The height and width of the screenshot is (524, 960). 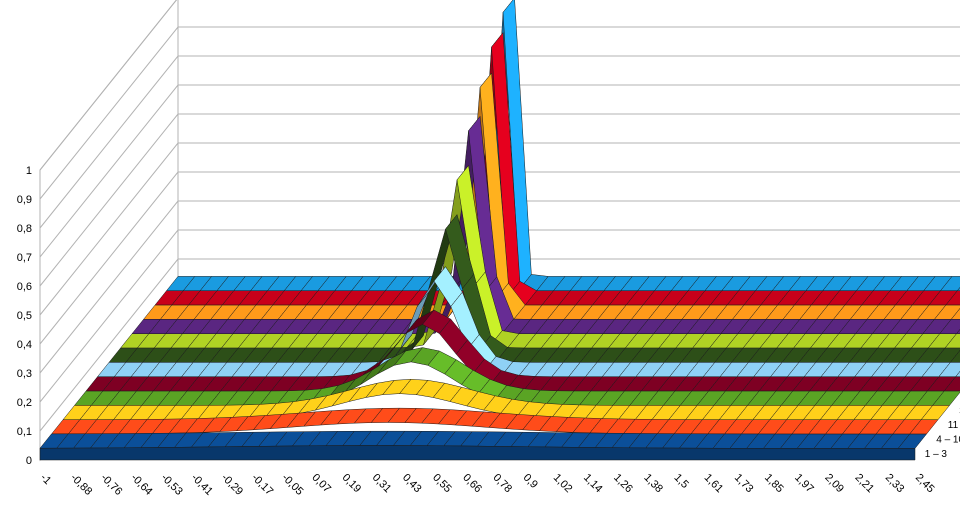 I want to click on z-tick-label: 1, so click(x=29, y=171).